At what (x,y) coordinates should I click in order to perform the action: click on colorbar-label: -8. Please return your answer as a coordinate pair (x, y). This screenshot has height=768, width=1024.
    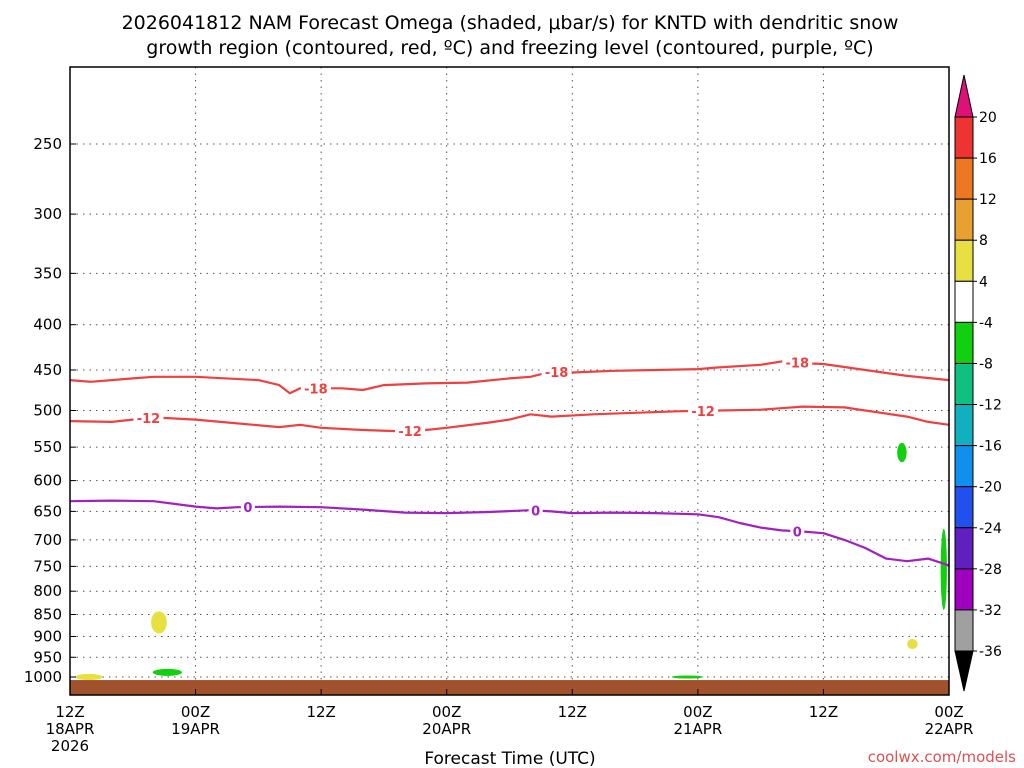
    Looking at the image, I should click on (986, 364).